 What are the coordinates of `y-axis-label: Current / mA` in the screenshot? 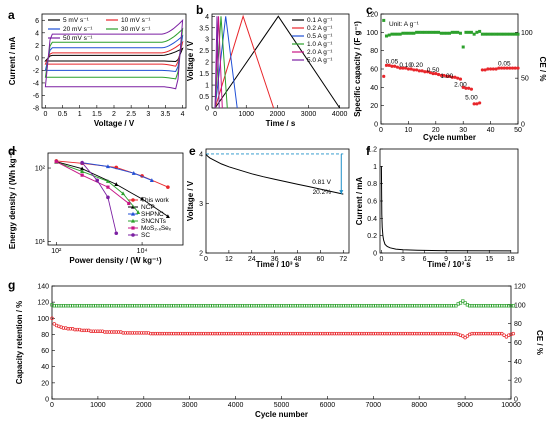 It's located at (12, 61).